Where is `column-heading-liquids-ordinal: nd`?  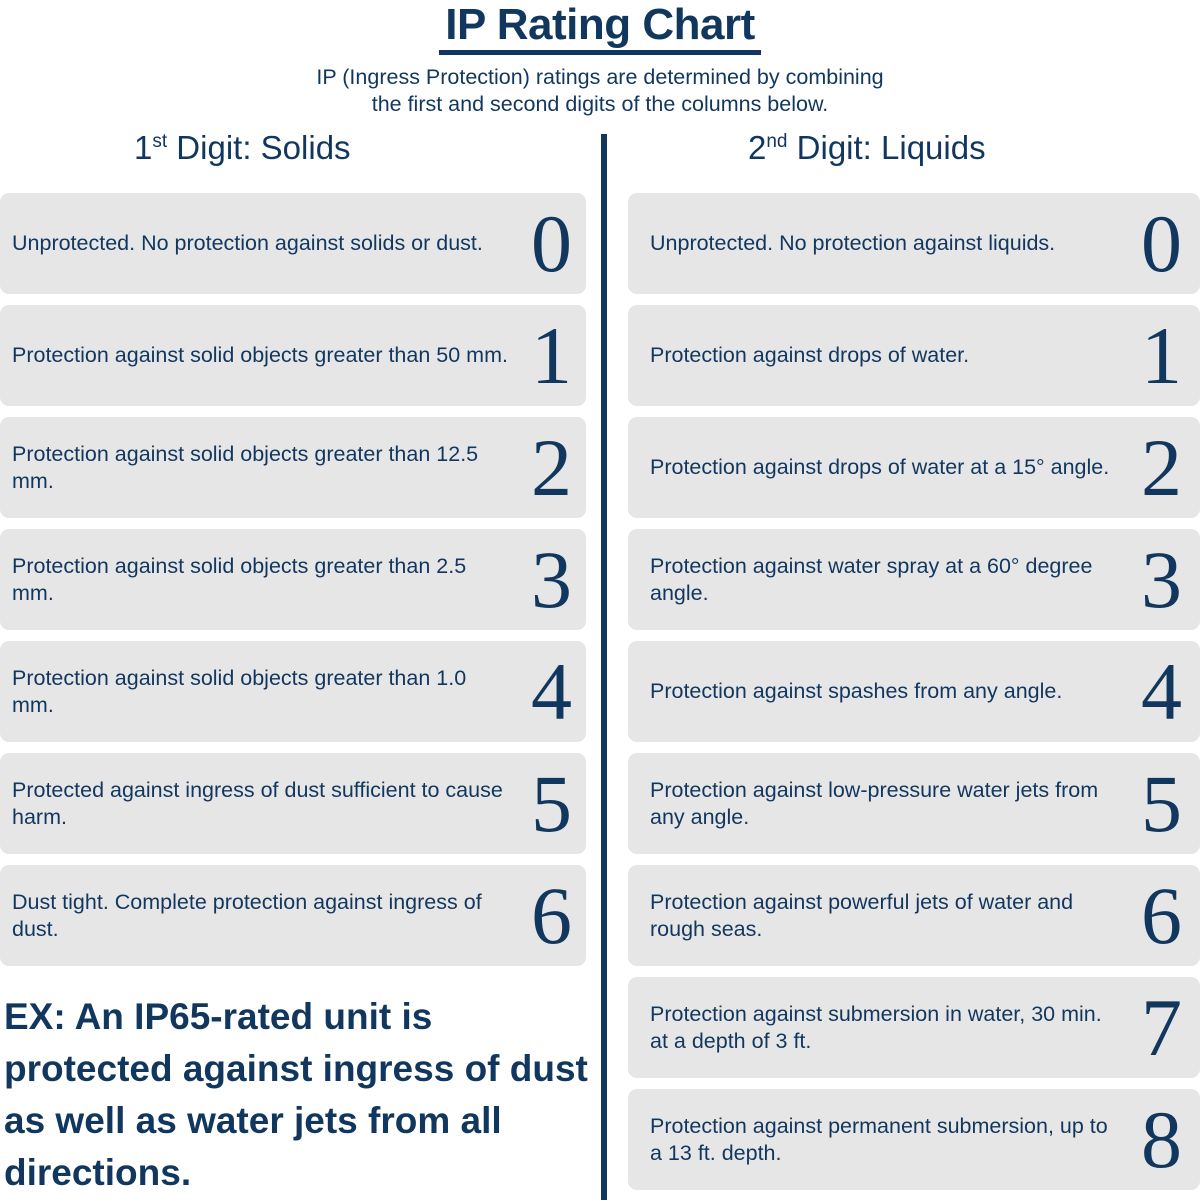
column-heading-liquids-ordinal: nd is located at coordinates (777, 141).